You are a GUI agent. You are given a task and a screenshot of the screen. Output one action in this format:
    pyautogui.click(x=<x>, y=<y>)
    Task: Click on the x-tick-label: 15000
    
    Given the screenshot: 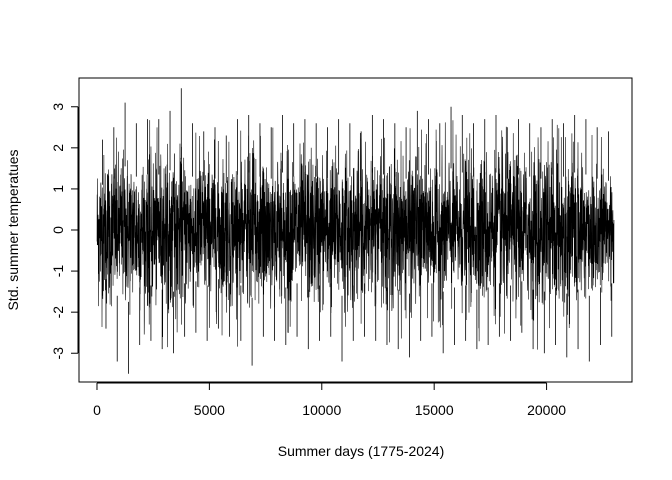 What is the action you would take?
    pyautogui.click(x=434, y=410)
    